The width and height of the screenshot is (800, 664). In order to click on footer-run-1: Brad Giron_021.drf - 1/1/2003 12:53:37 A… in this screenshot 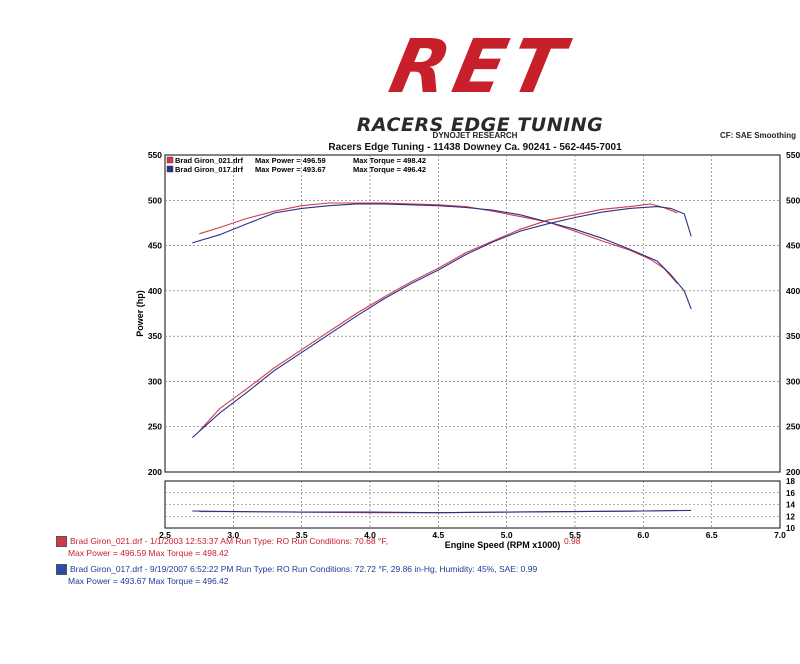, I will do `click(318, 542)`.